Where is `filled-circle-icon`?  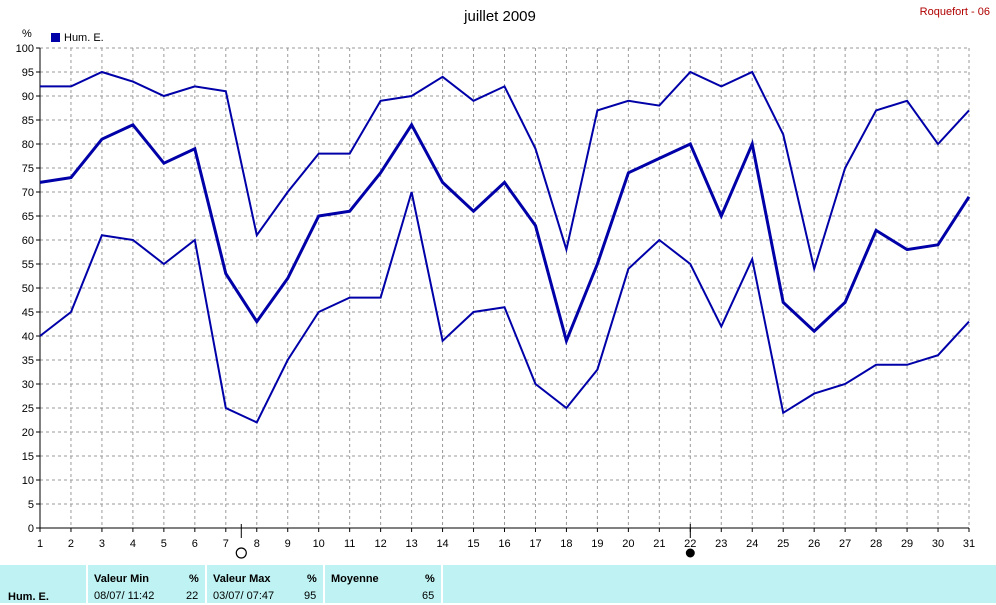 filled-circle-icon is located at coordinates (690, 553).